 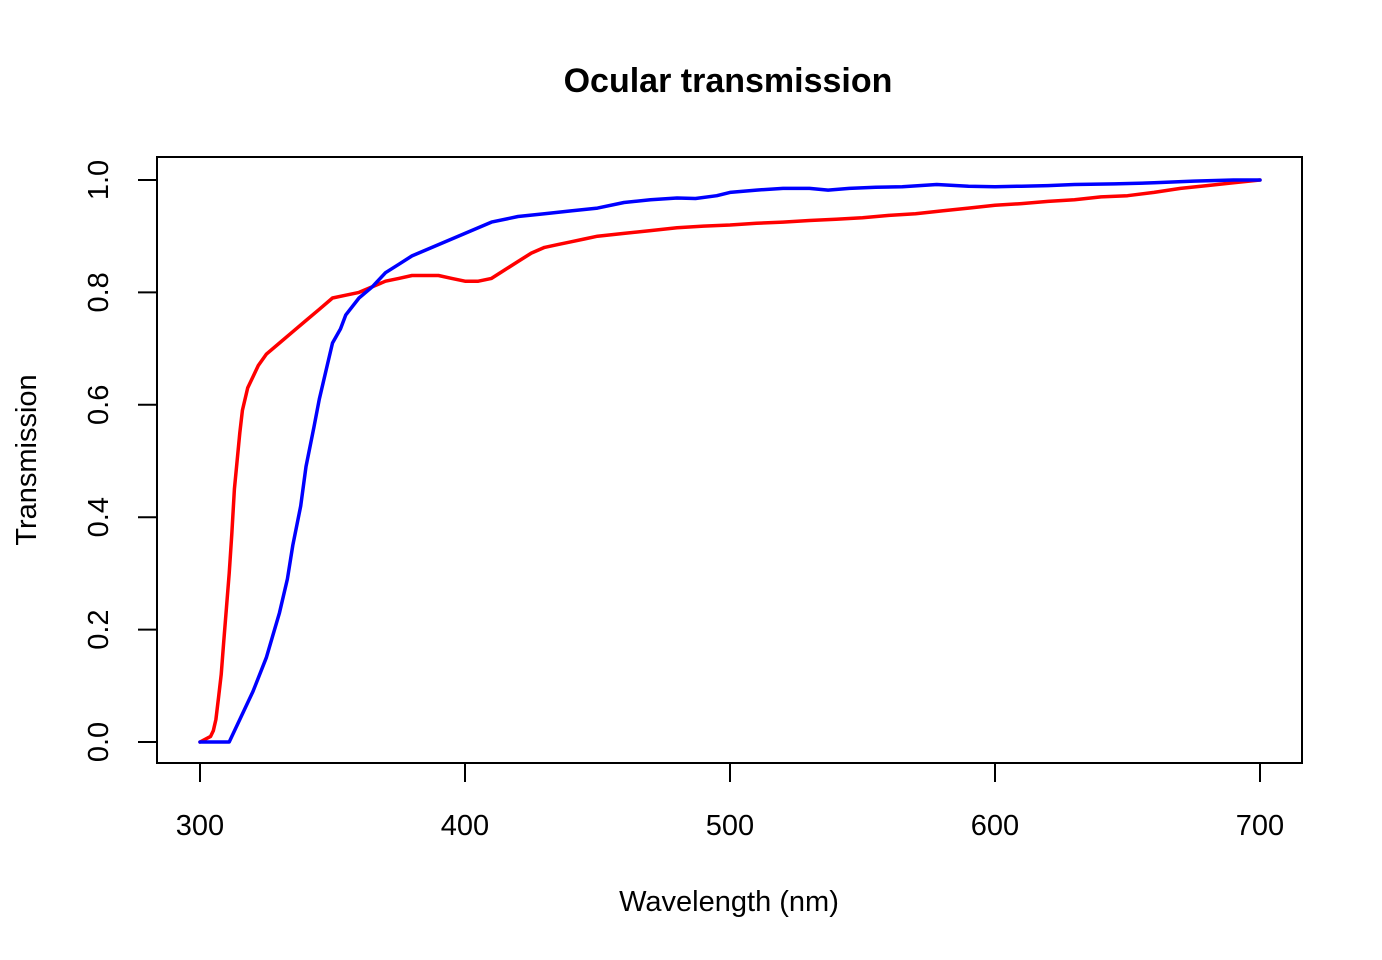 What do you see at coordinates (729, 902) in the screenshot?
I see `x-axis-label: Wavelength (nm)` at bounding box center [729, 902].